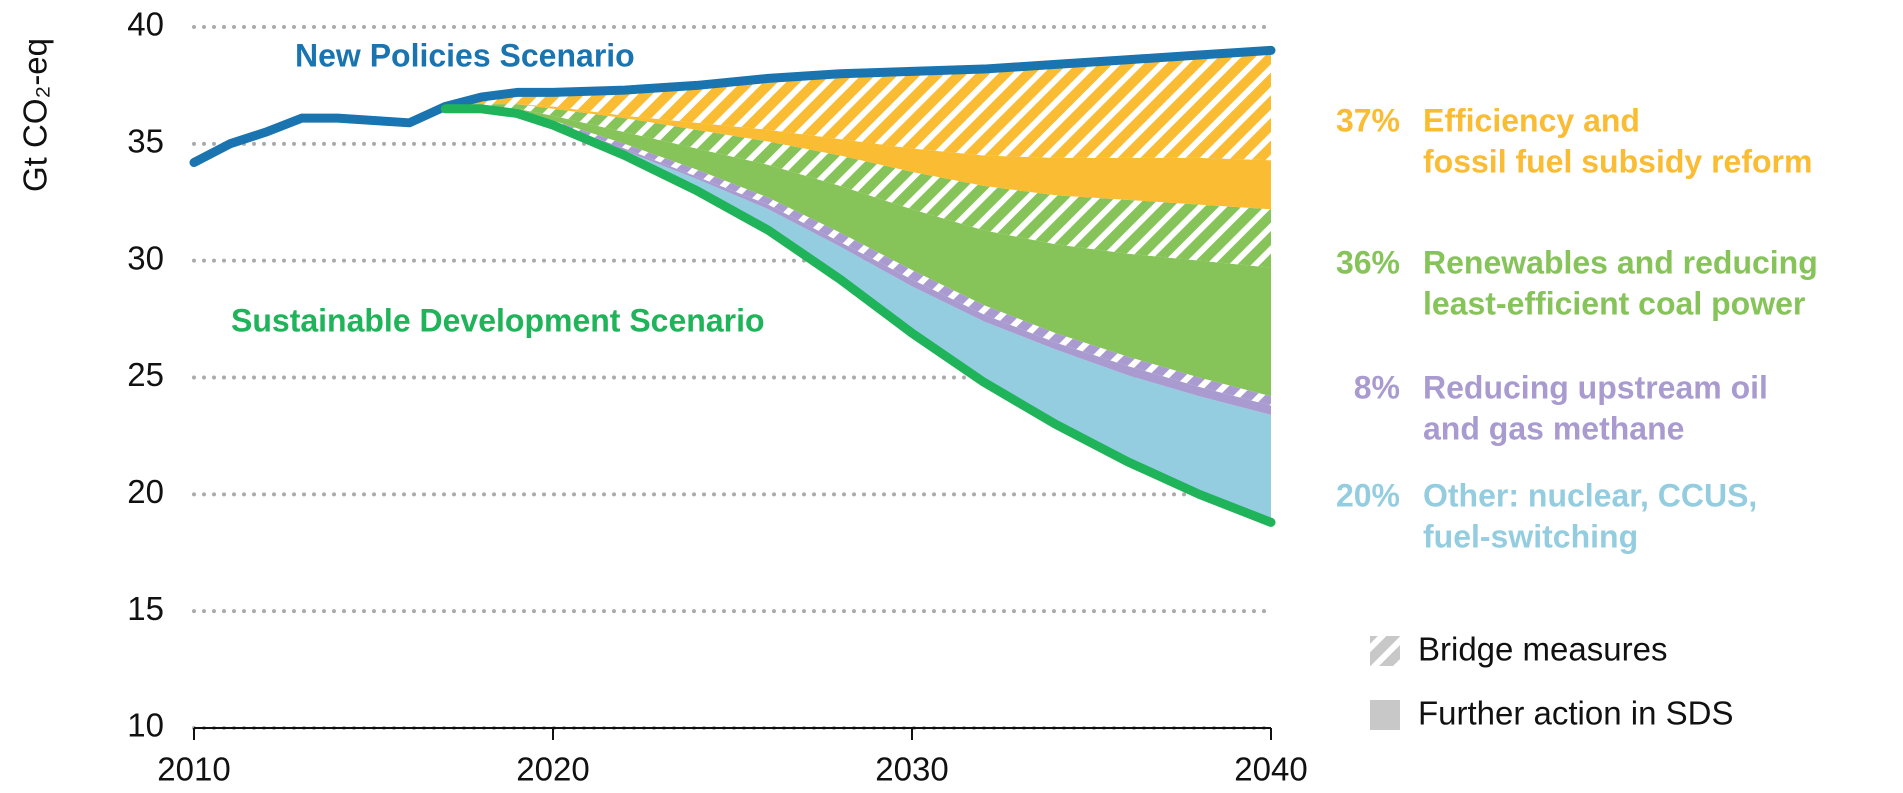  What do you see at coordinates (145, 257) in the screenshot?
I see `y-tick-label: 30` at bounding box center [145, 257].